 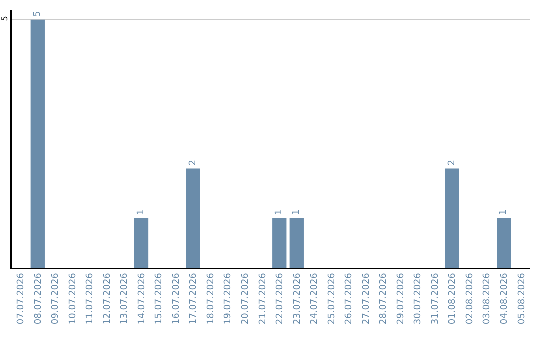 What do you see at coordinates (487, 298) in the screenshot?
I see `x-tick-label: 03.08.2026` at bounding box center [487, 298].